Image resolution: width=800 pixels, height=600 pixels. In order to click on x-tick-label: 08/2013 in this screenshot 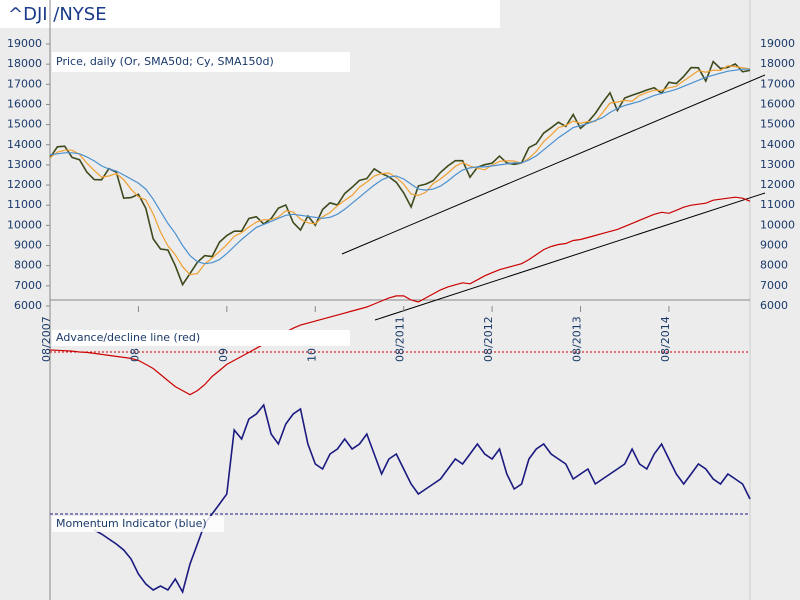, I will do `click(577, 339)`.